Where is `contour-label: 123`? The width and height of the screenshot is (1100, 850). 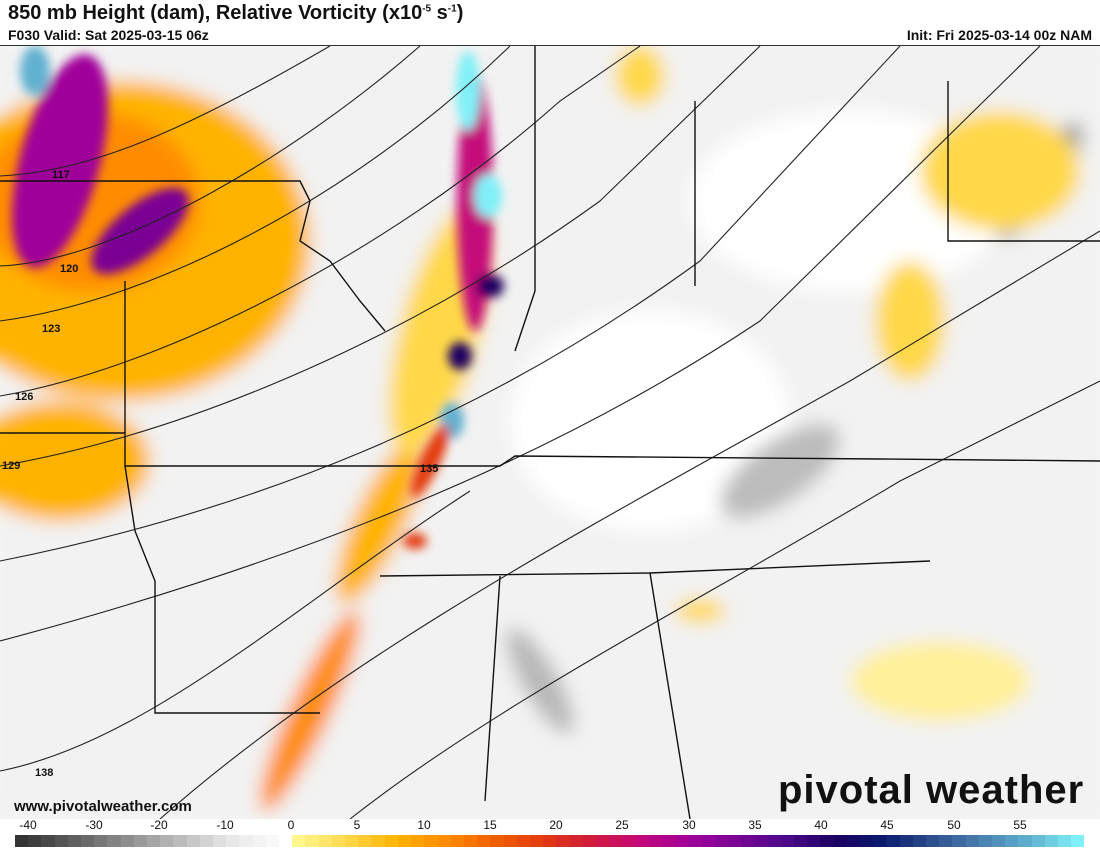
contour-label: 123 is located at coordinates (51, 329).